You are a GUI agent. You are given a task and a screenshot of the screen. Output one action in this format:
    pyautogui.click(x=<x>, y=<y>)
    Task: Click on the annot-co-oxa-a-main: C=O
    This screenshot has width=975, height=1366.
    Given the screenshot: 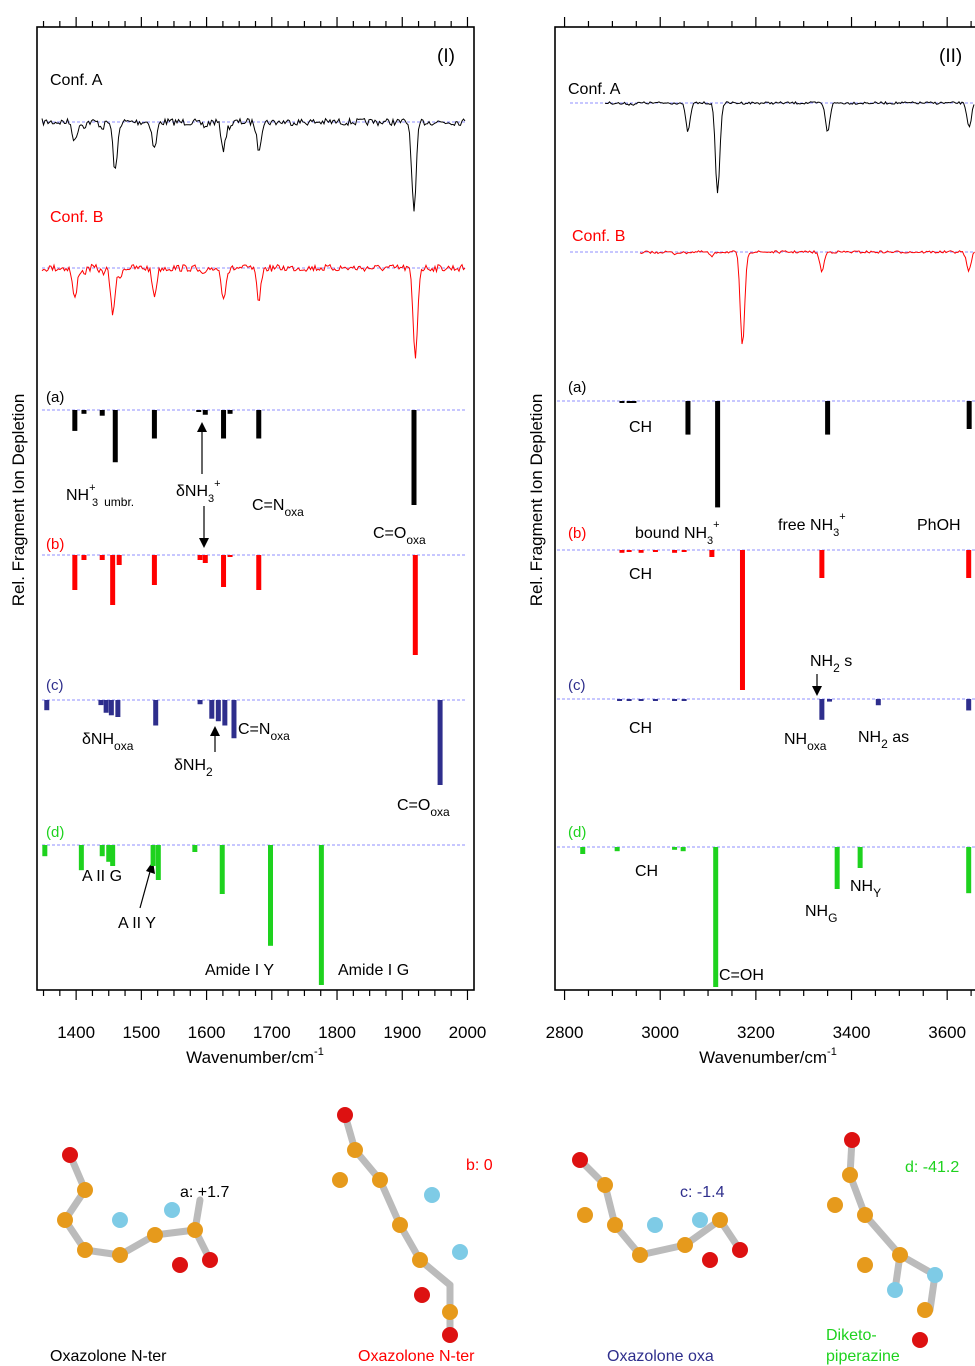 What is the action you would take?
    pyautogui.click(x=389, y=533)
    